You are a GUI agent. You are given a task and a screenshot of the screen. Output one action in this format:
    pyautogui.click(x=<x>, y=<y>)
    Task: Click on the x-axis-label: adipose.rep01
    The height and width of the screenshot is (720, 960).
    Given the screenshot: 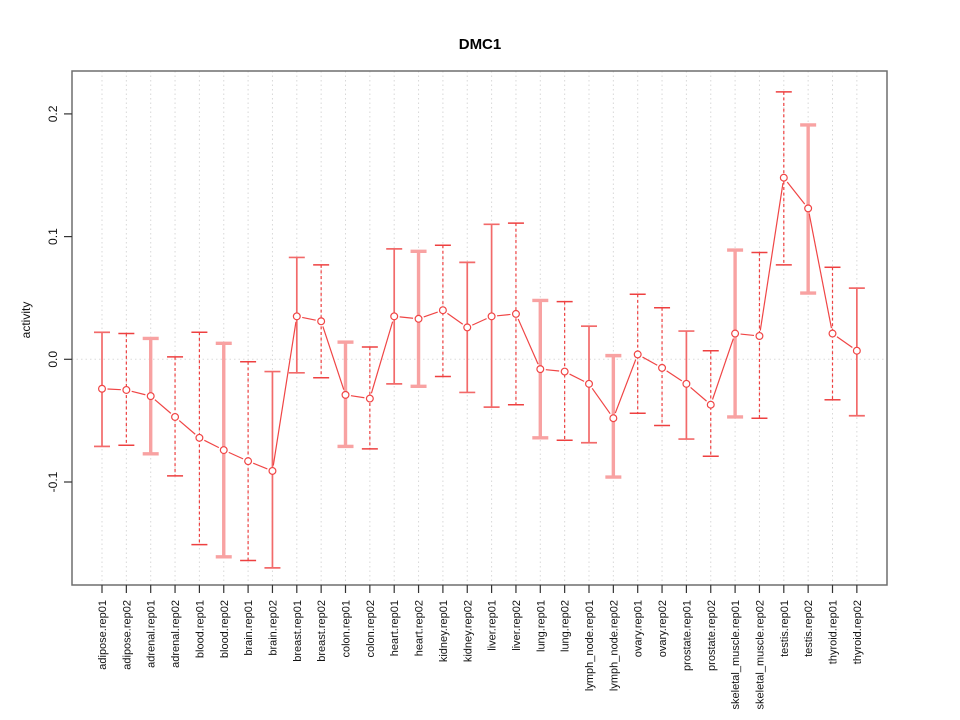 What is the action you would take?
    pyautogui.click(x=103, y=635)
    